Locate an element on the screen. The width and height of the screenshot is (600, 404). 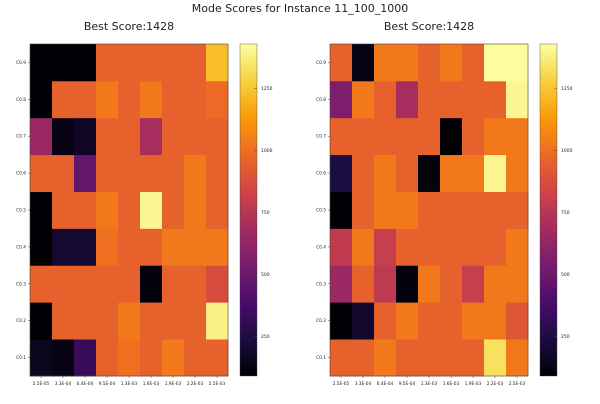
colorbar-tick-label: 1250 is located at coordinates (567, 89).